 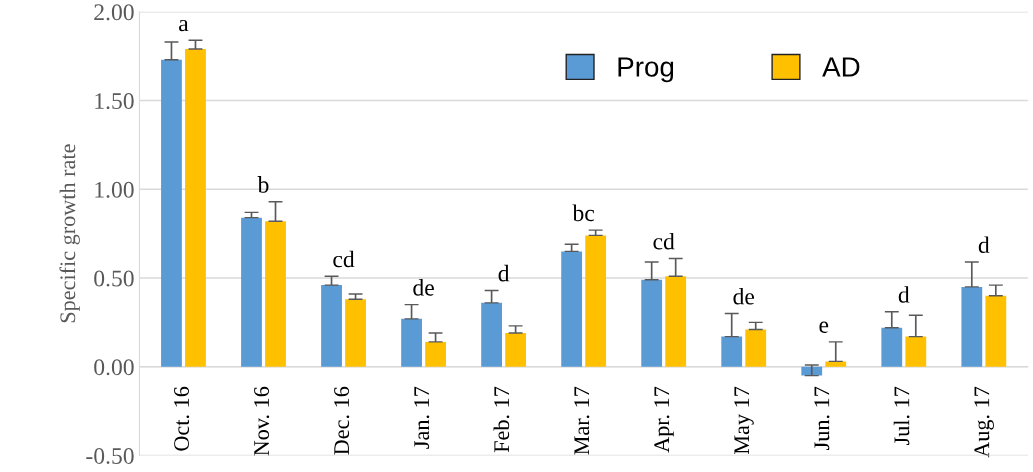 What do you see at coordinates (110, 456) in the screenshot?
I see `y-tick-label: -0.50` at bounding box center [110, 456].